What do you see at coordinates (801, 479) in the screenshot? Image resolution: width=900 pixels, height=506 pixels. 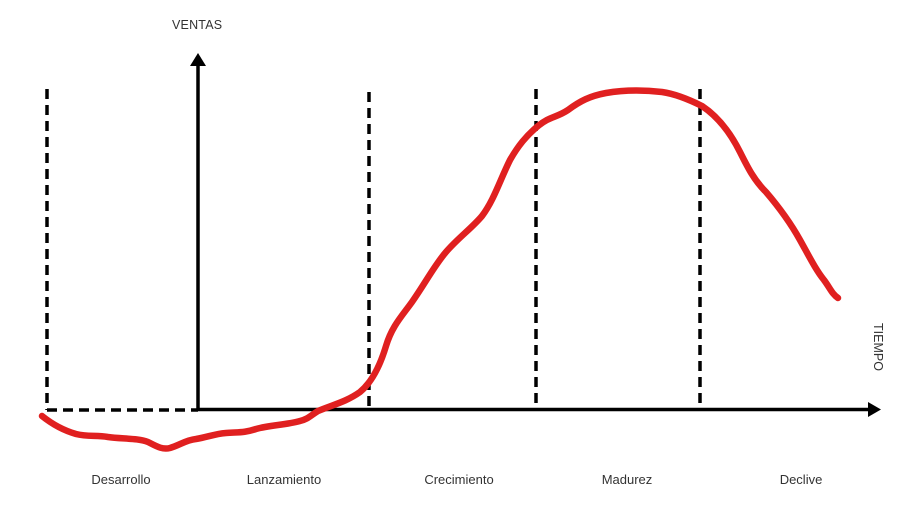 I see `phase-label-declive: Declive` at bounding box center [801, 479].